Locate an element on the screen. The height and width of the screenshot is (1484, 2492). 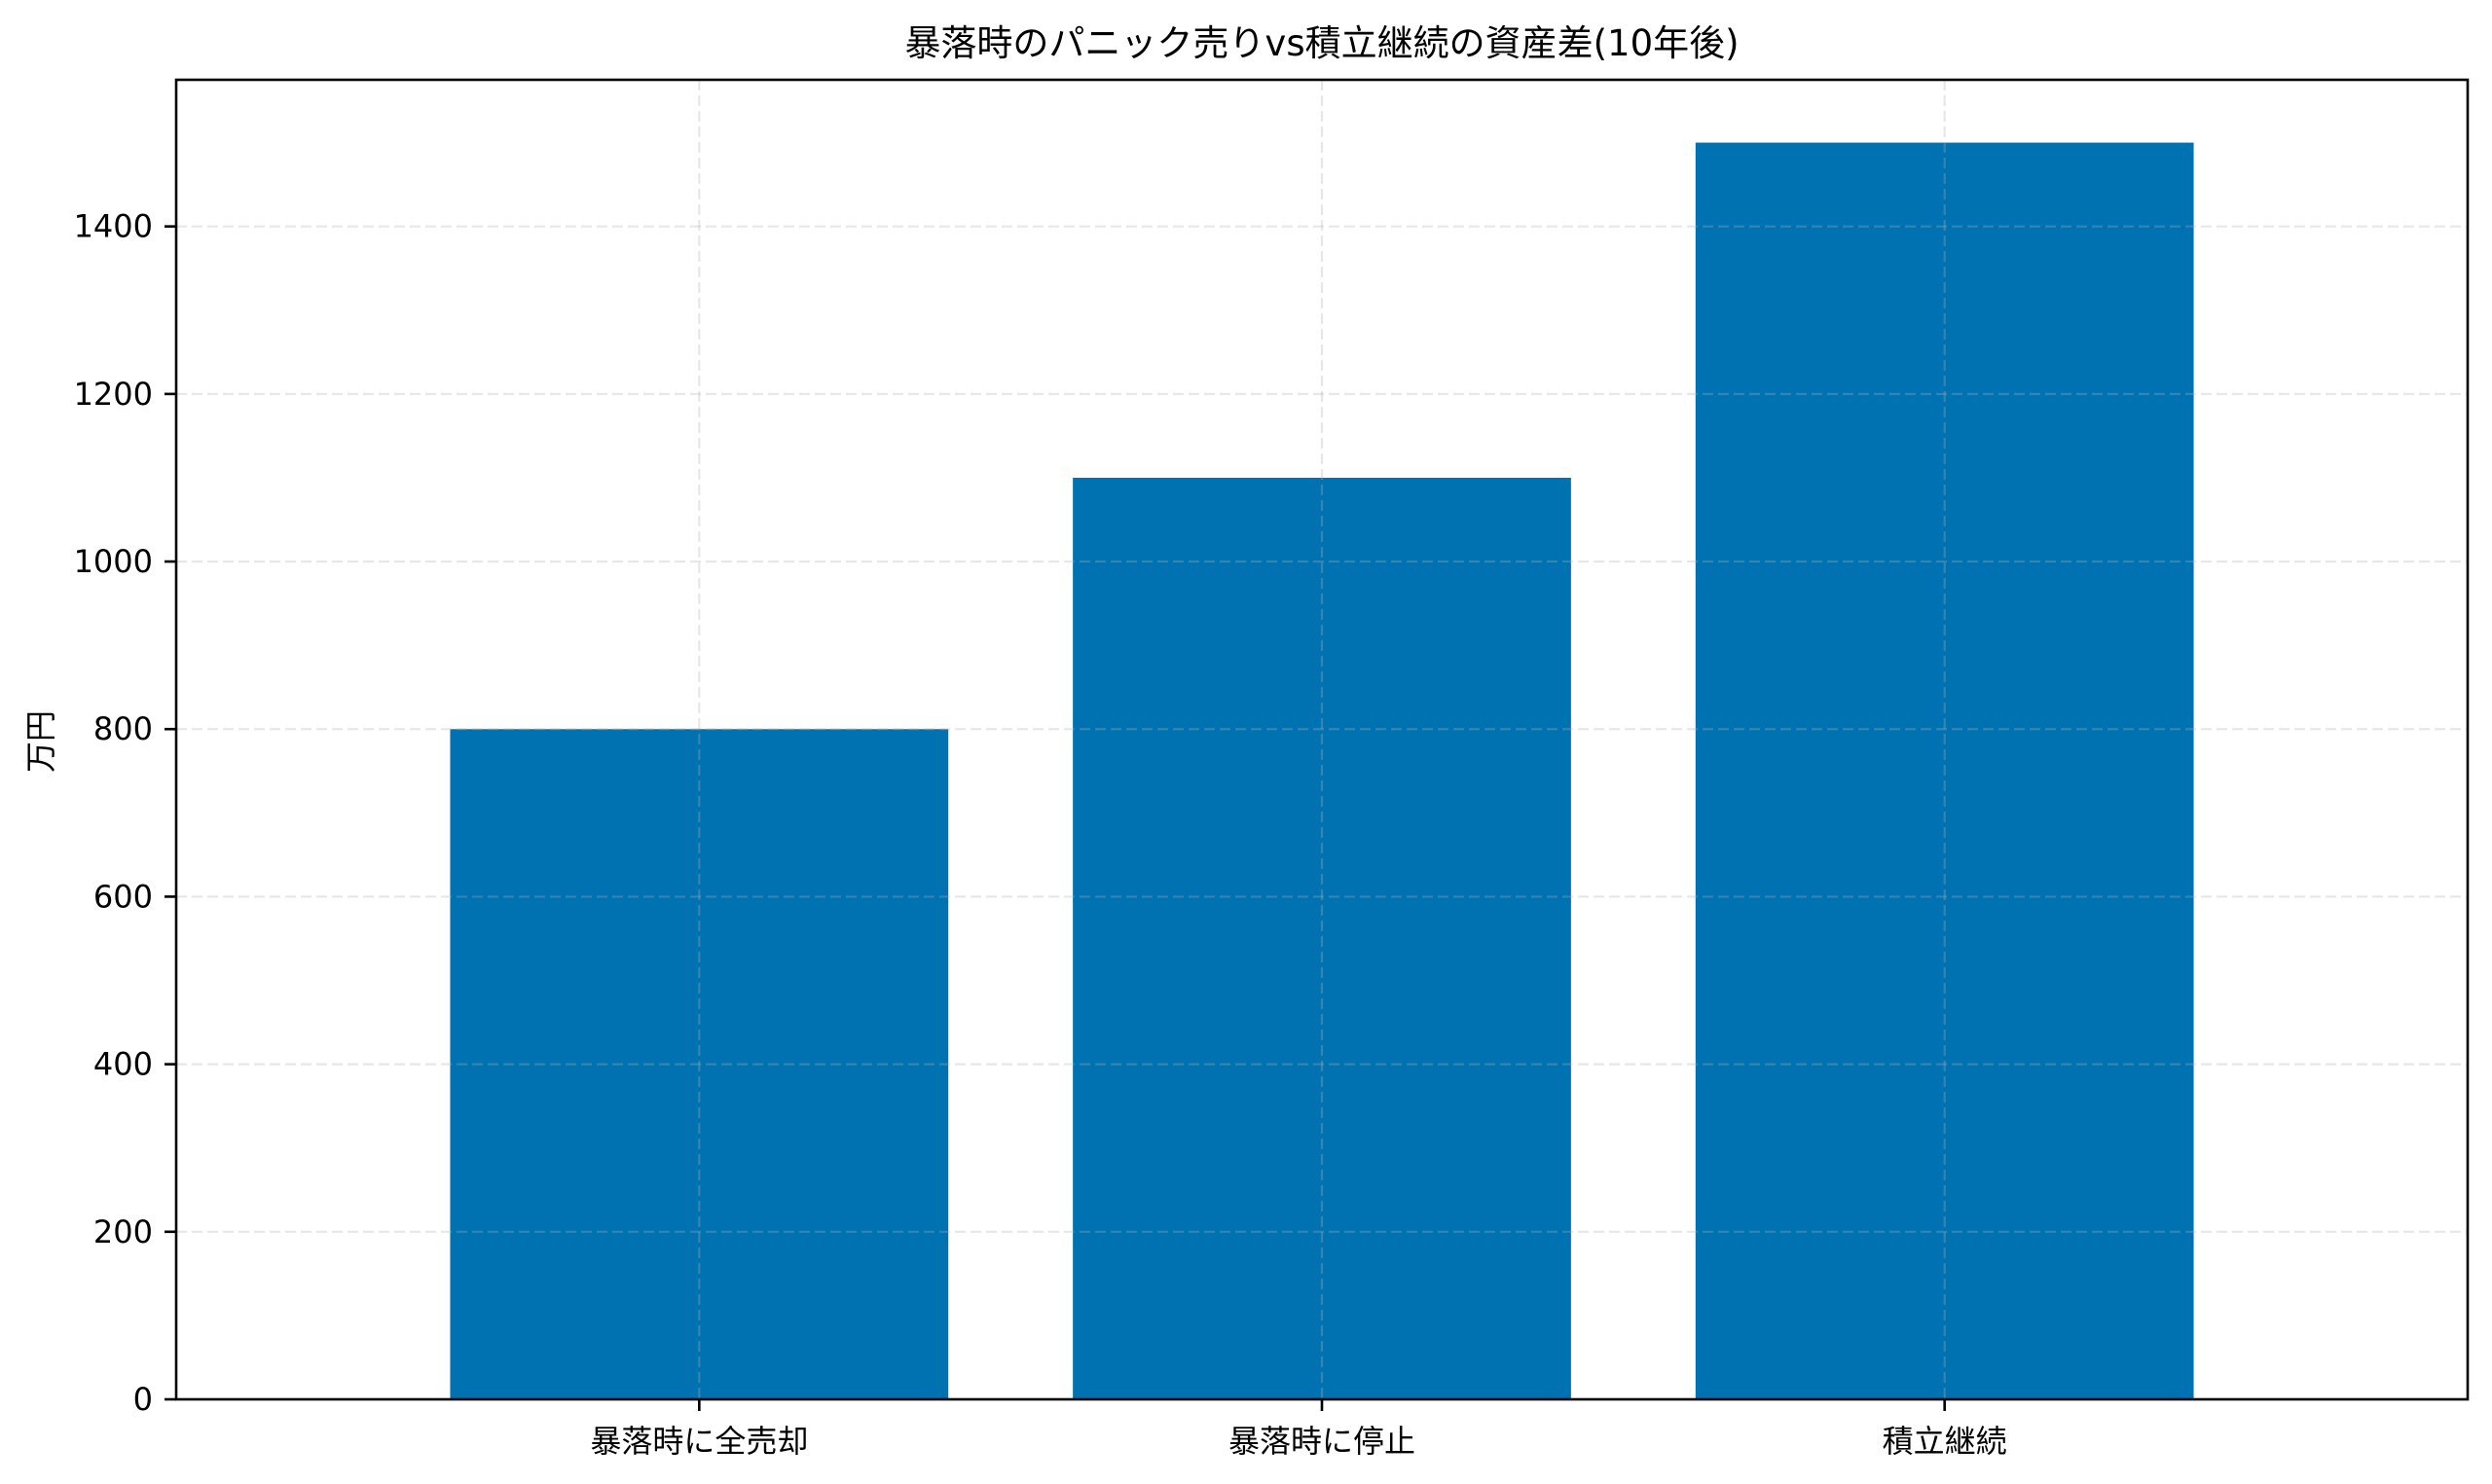
x-axis-ticks: 暴落時に全売却 暴落時に停止 積立継続 is located at coordinates (1298, 1429).